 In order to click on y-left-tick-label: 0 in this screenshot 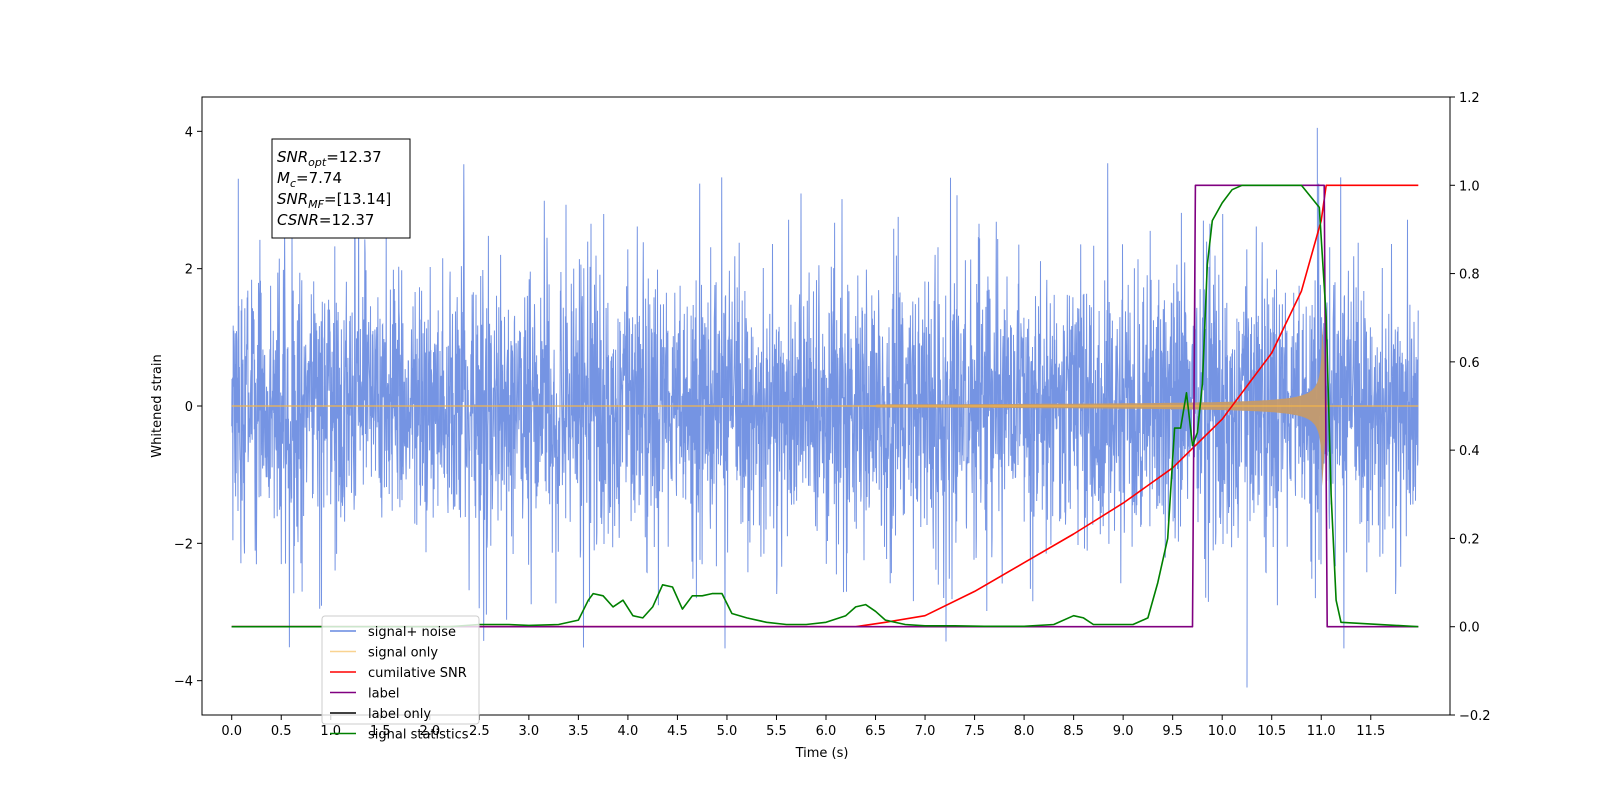, I will do `click(189, 407)`.